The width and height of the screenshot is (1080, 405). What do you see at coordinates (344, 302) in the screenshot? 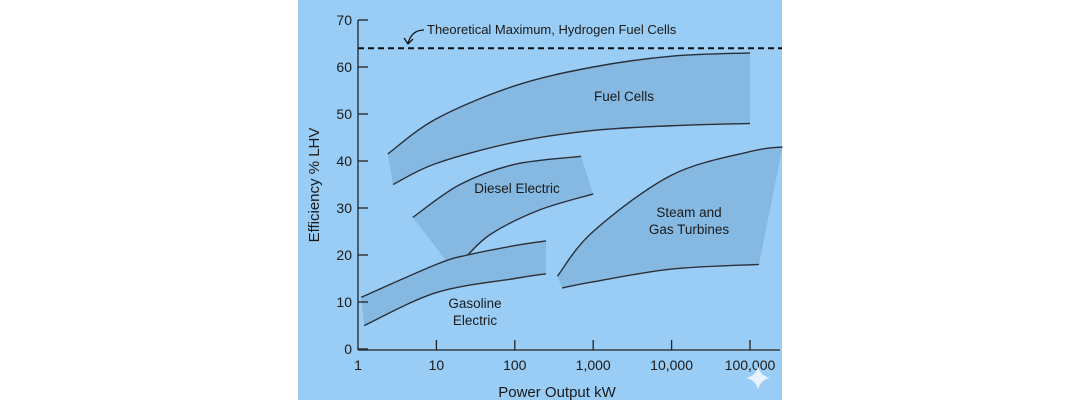
I see `y-tick-label: 10` at bounding box center [344, 302].